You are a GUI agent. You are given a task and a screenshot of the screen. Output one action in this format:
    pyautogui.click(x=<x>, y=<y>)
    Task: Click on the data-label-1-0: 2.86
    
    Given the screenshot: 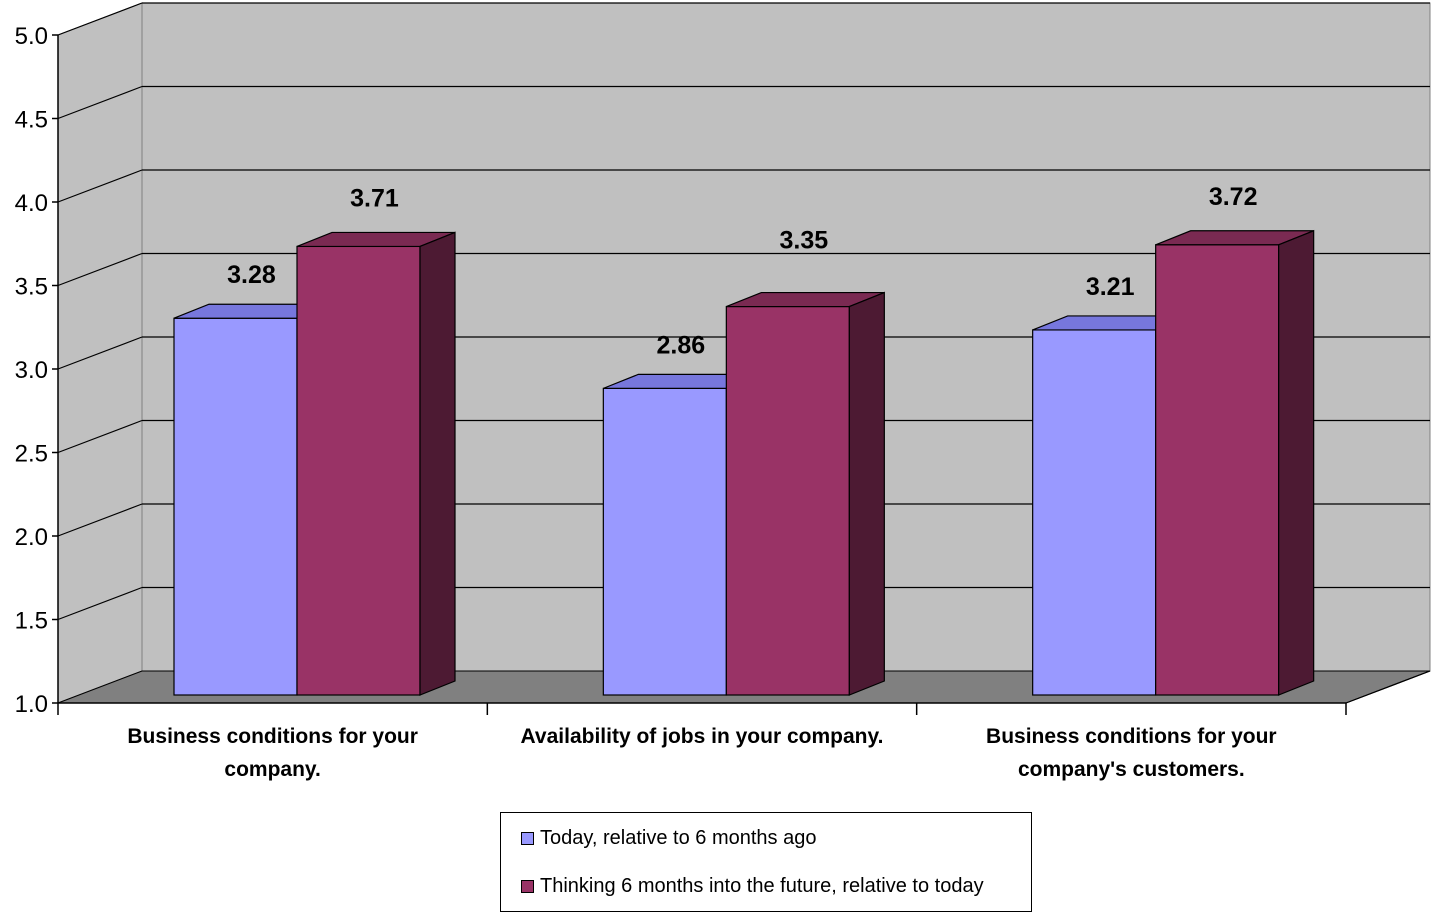 What is the action you would take?
    pyautogui.click(x=680, y=345)
    